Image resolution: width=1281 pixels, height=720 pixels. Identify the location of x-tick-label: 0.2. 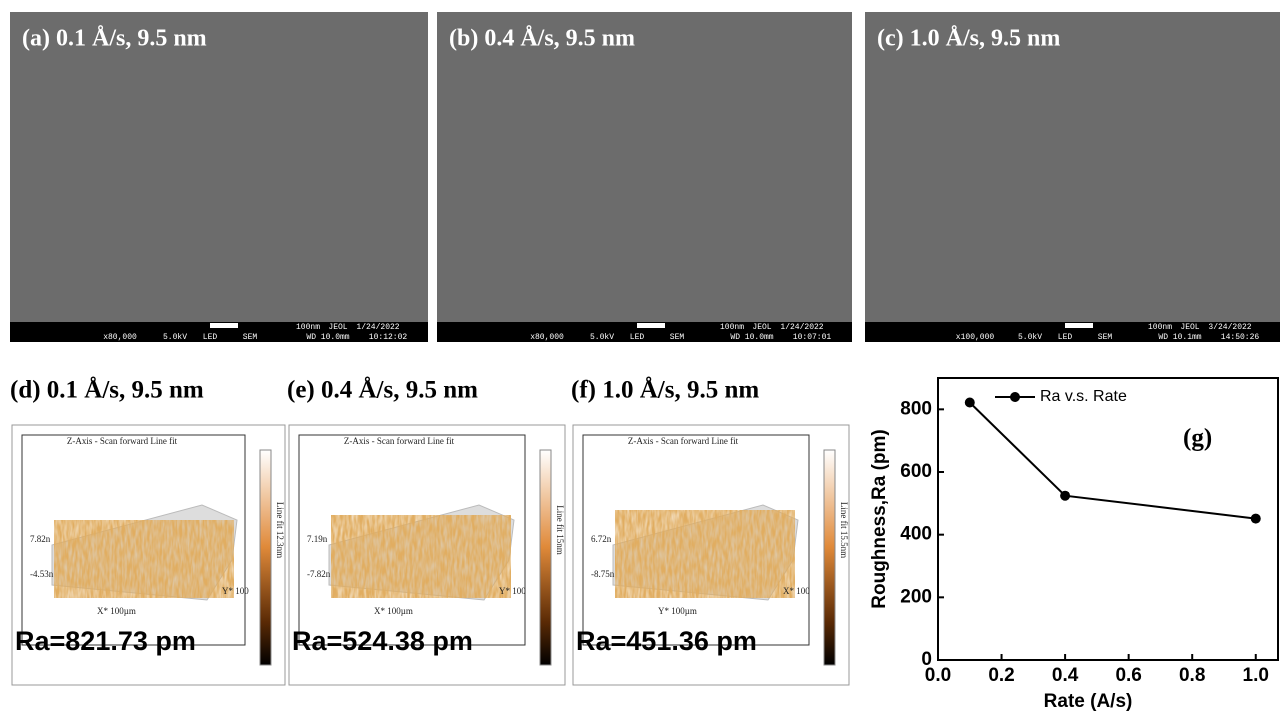
(1001, 675).